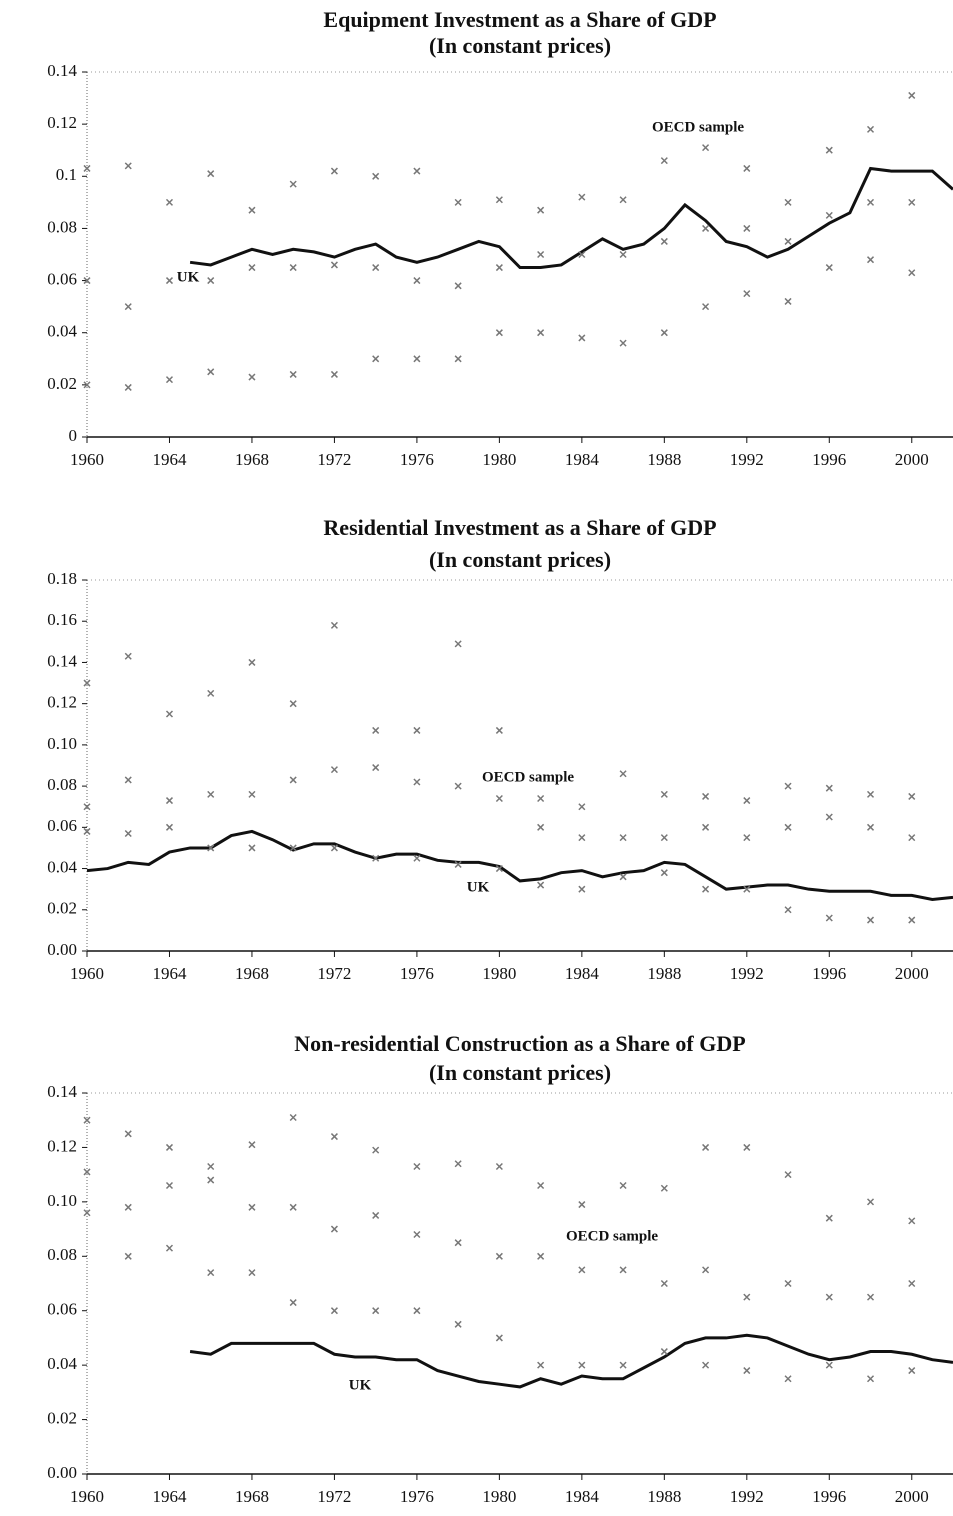  What do you see at coordinates (912, 1496) in the screenshot?
I see `x-tick-label: 2000` at bounding box center [912, 1496].